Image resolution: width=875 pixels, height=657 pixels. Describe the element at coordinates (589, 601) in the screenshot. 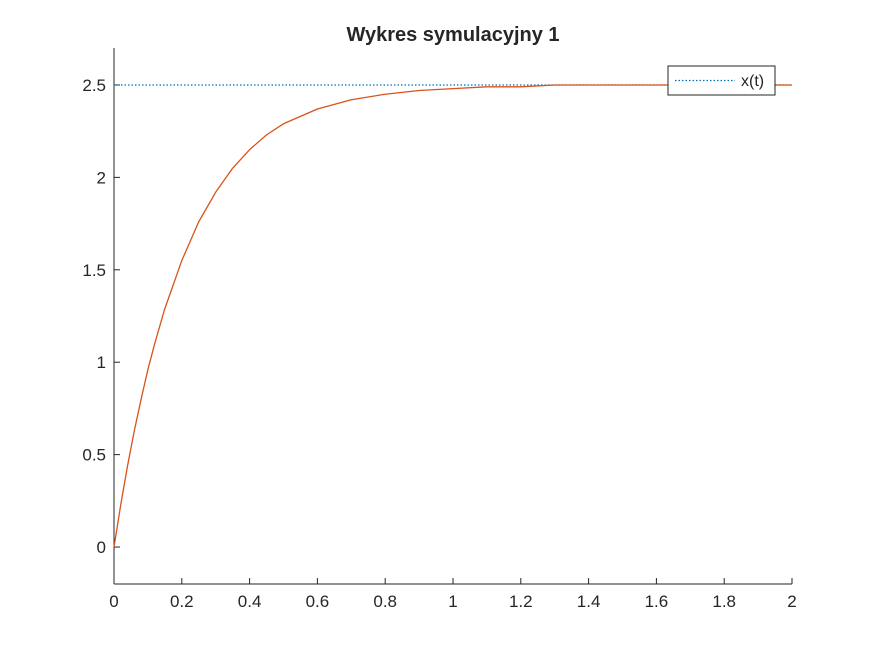

I see `x-tick-label: 1.4` at that location.